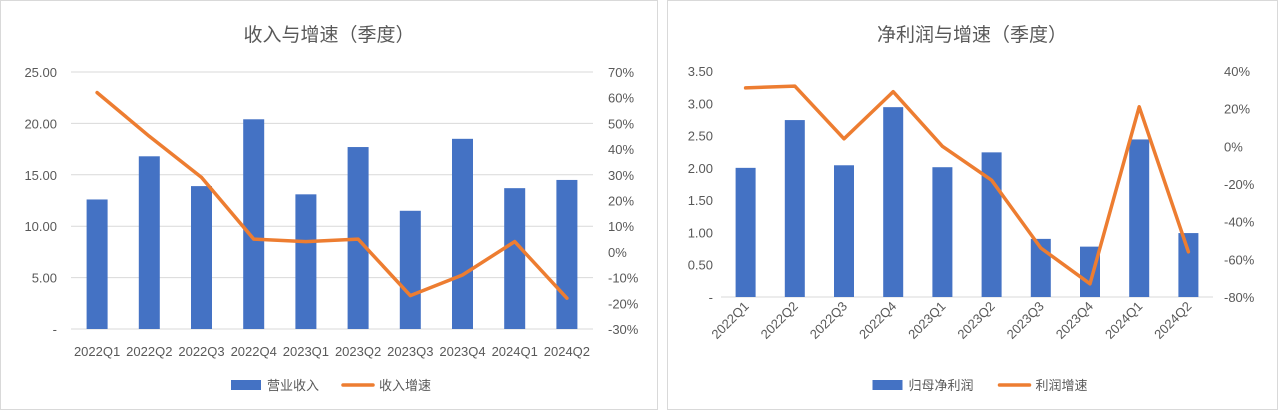  What do you see at coordinates (1239, 259) in the screenshot?
I see `right-tick-label: -60%` at bounding box center [1239, 259].